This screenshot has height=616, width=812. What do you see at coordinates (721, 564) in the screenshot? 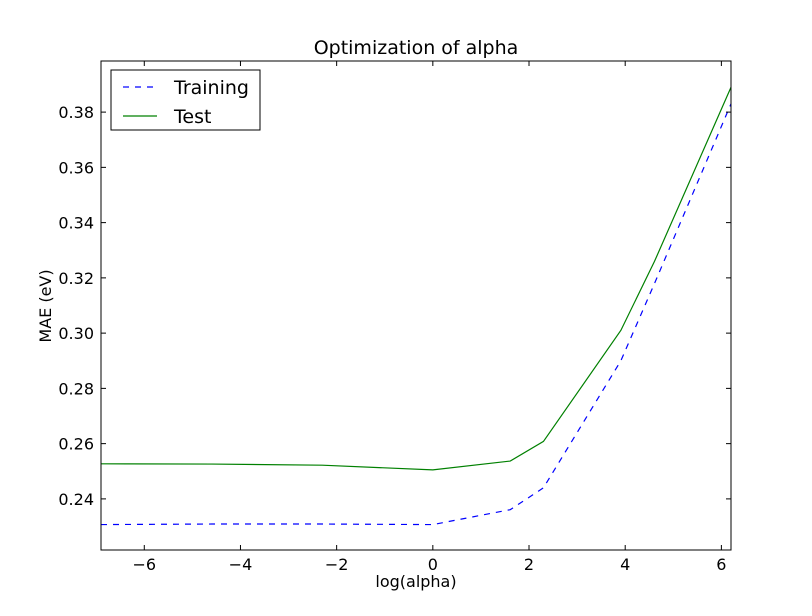
I see `x-tick-label: 6` at bounding box center [721, 564].